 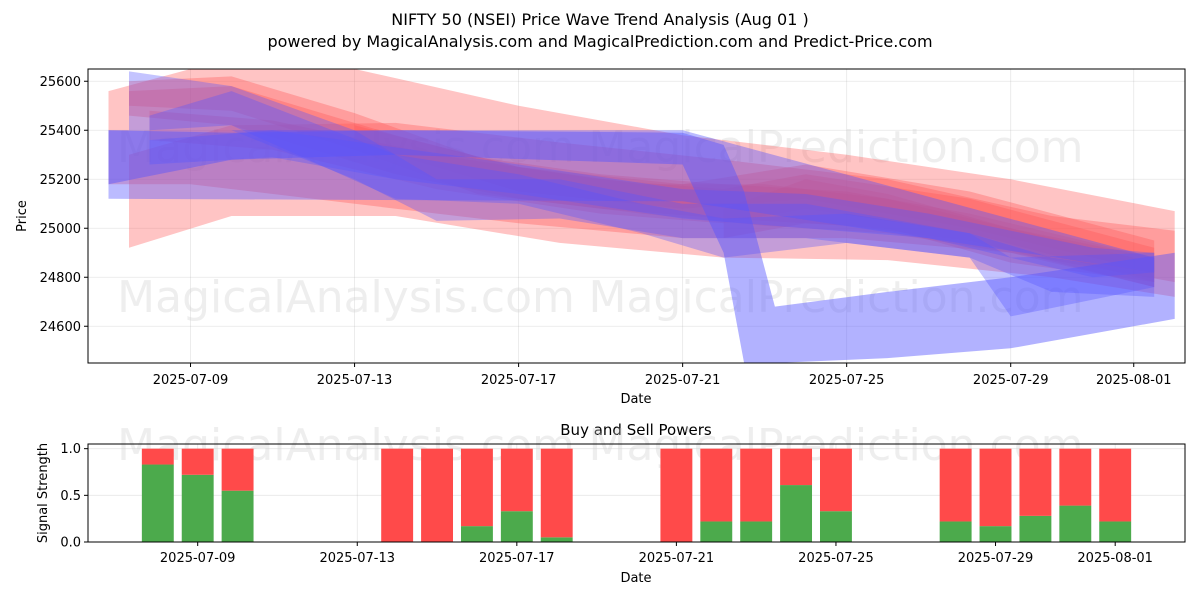 What do you see at coordinates (847, 380) in the screenshot?
I see `price-x-tick-label: 2025-07-25` at bounding box center [847, 380].